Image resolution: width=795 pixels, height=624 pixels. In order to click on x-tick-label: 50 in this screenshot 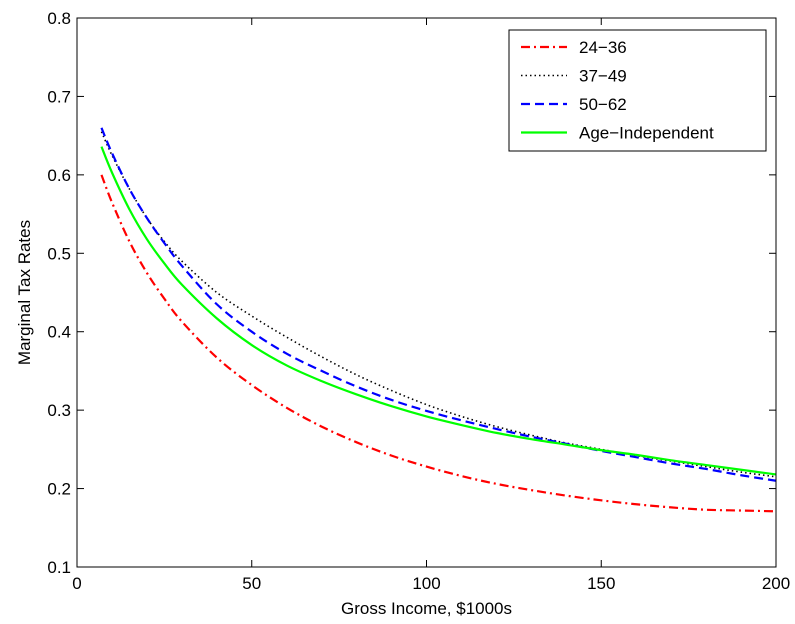, I will do `click(251, 583)`.